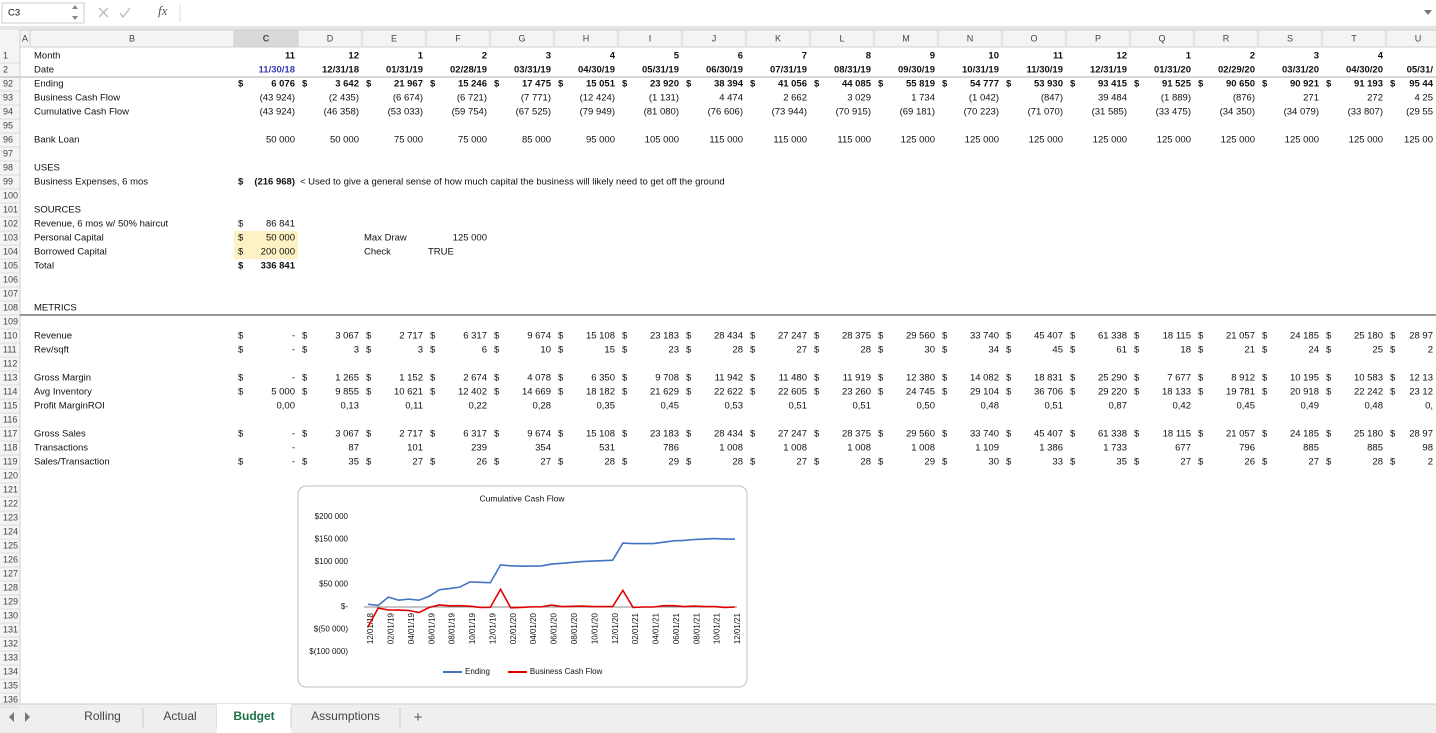  What do you see at coordinates (10, 293) in the screenshot?
I see `row-number: 107` at bounding box center [10, 293].